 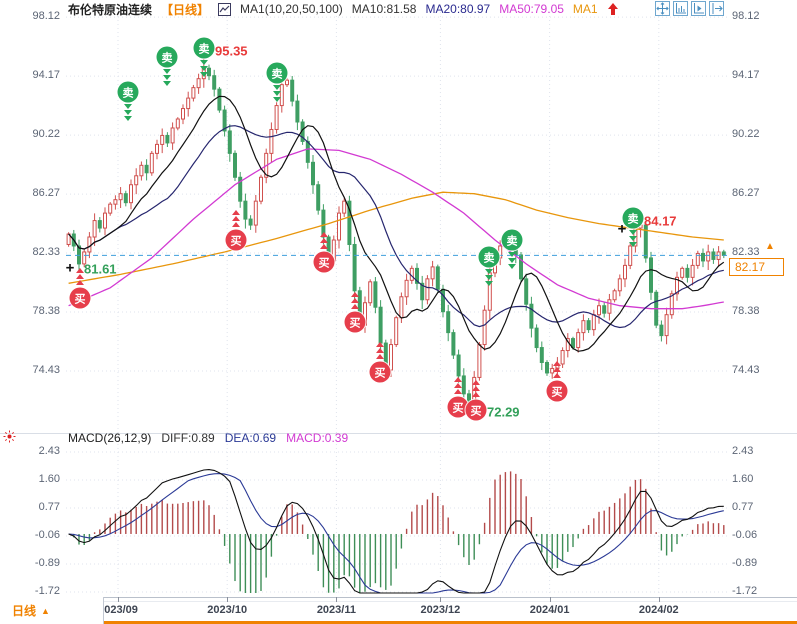 I want to click on ma20-value: MA20:80.97, so click(x=458, y=9).